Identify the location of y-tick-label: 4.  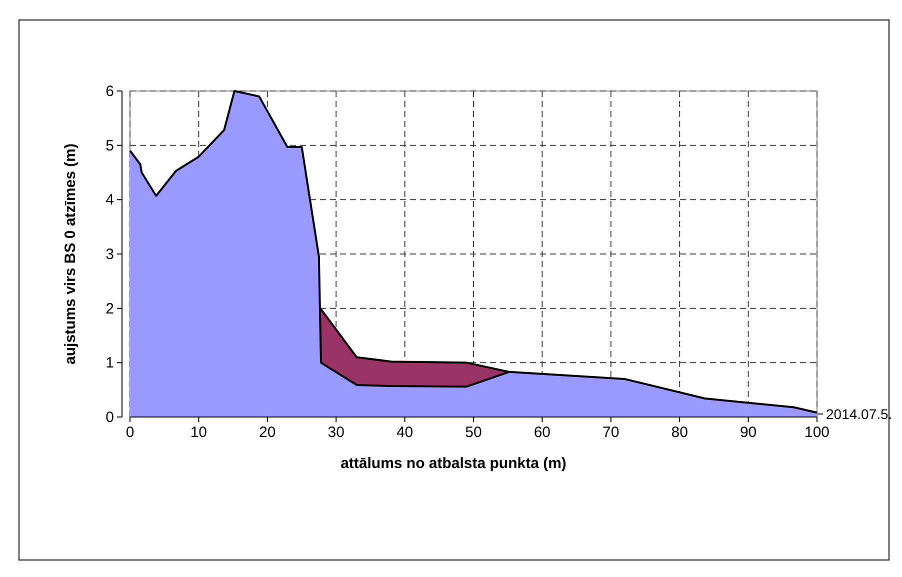
(110, 200).